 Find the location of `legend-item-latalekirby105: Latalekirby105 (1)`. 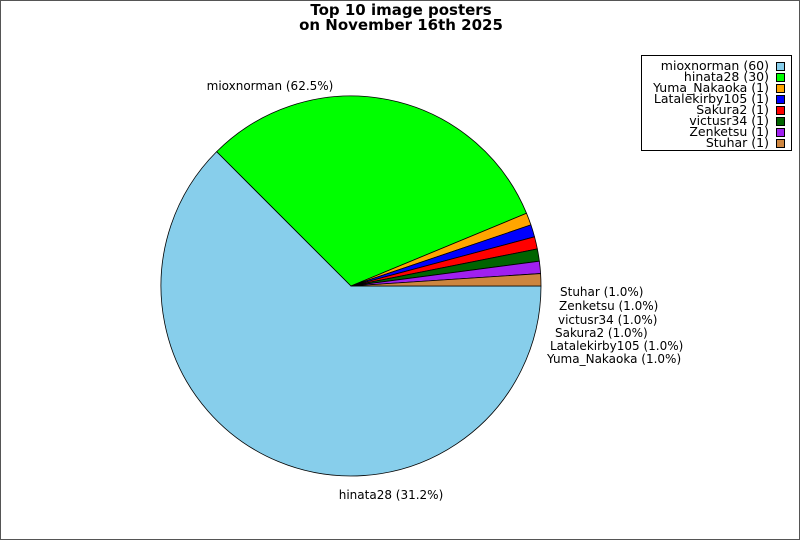

legend-item-latalekirby105: Latalekirby105 (1) is located at coordinates (719, 98).